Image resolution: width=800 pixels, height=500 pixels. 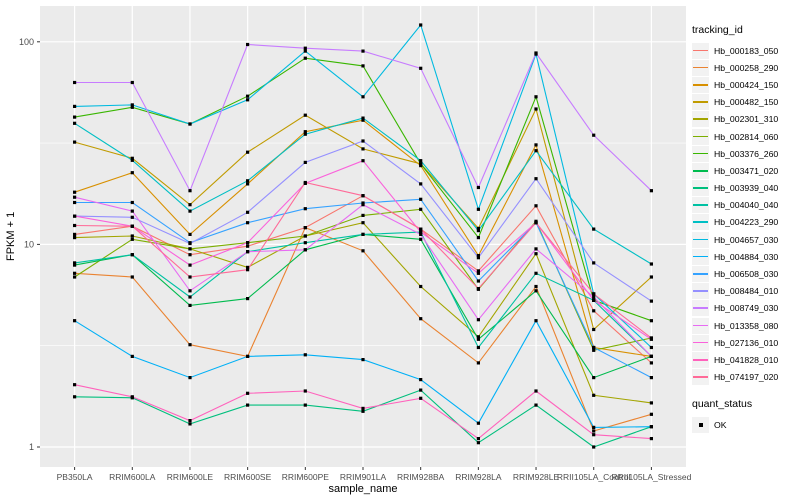 What do you see at coordinates (745, 205) in the screenshot?
I see `legend-entry-hb_004040_040: Hb_004040_040` at bounding box center [745, 205].